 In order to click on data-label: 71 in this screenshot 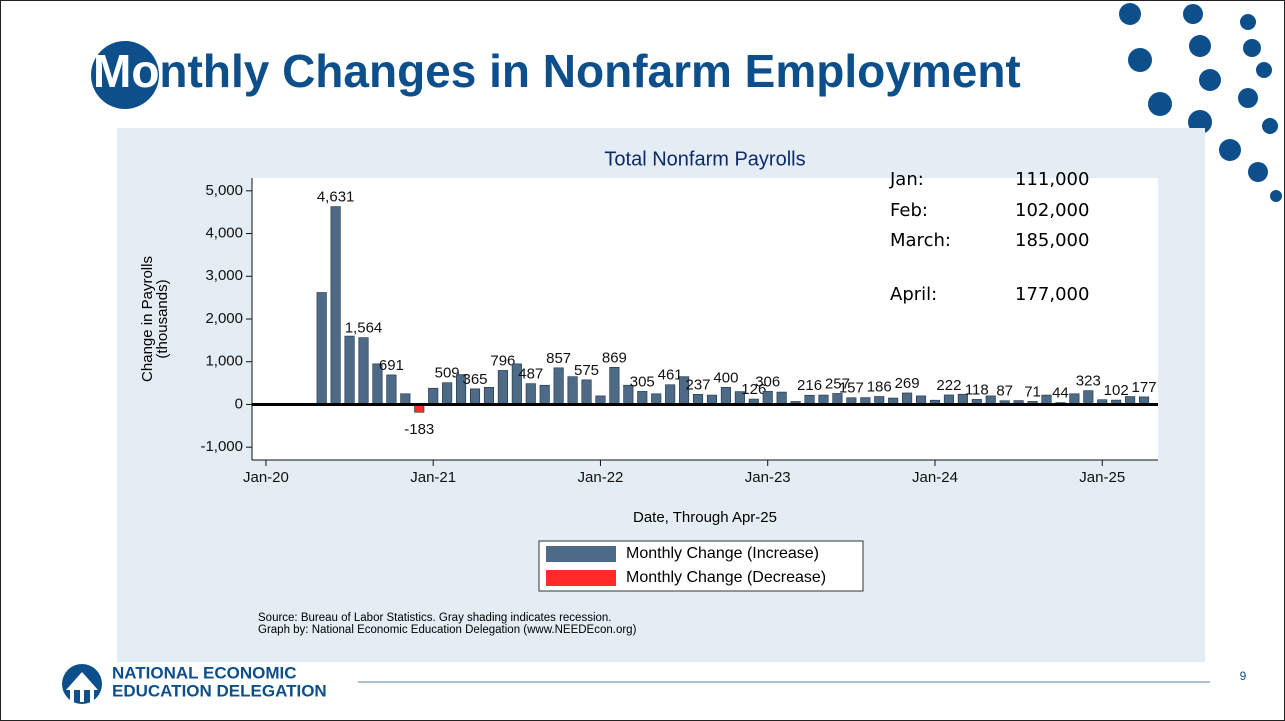, I will do `click(1032, 391)`.